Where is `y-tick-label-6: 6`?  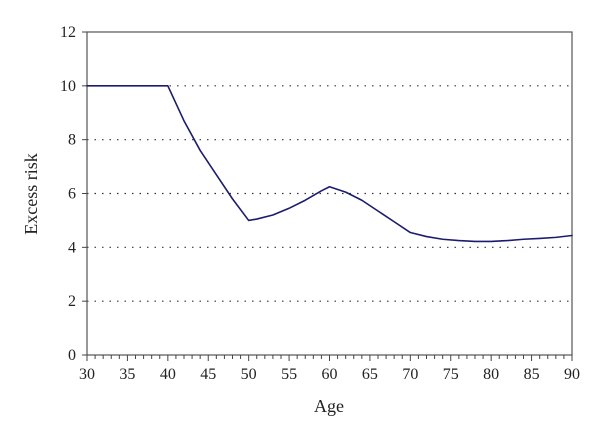 y-tick-label-6: 6 is located at coordinates (72, 194).